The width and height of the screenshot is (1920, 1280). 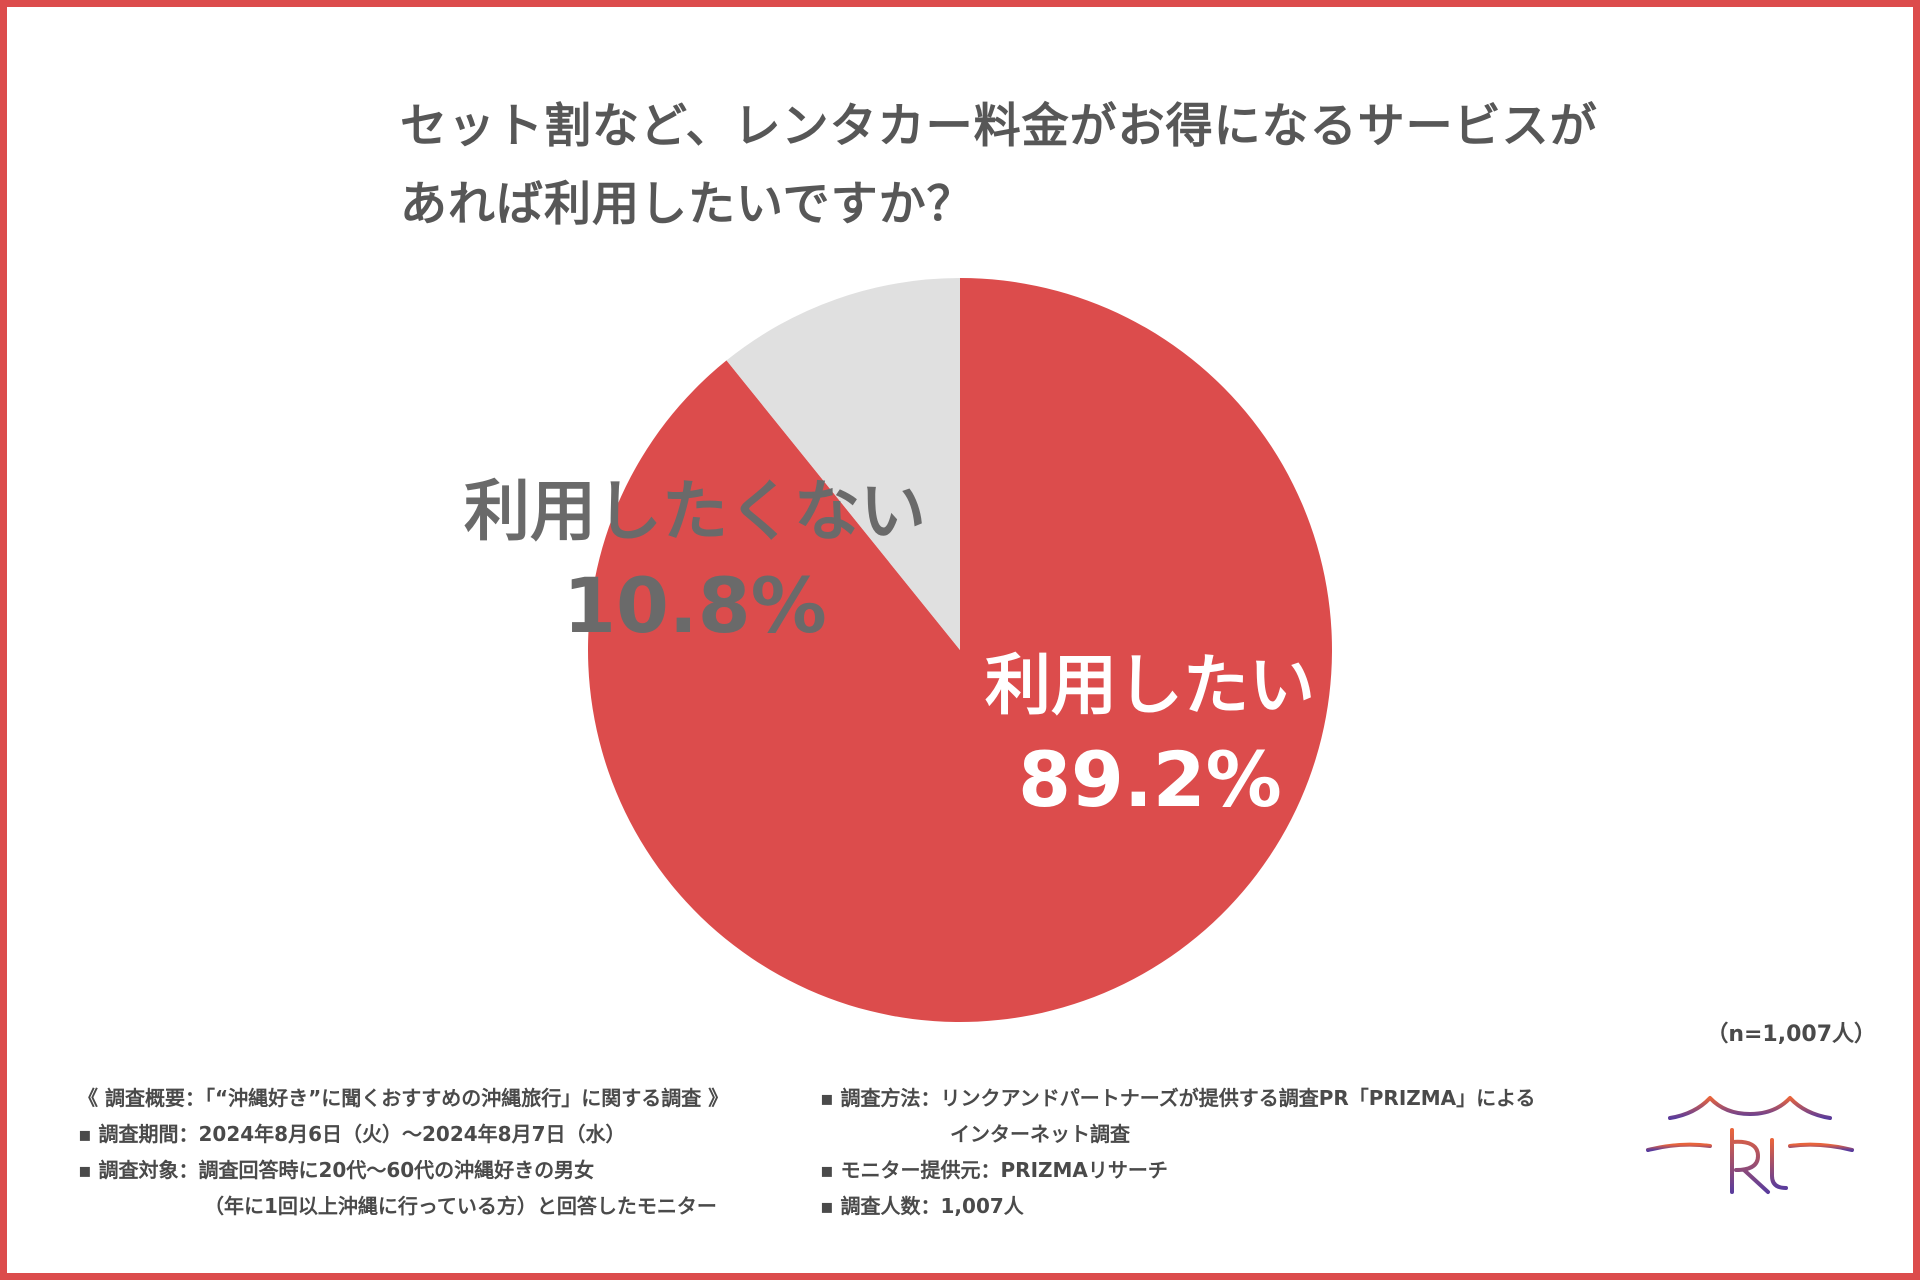 I want to click on survey-period: ▪ 調査期間：2024年8月6日（火）～2024年8月7日（水）, so click(x=352, y=1134).